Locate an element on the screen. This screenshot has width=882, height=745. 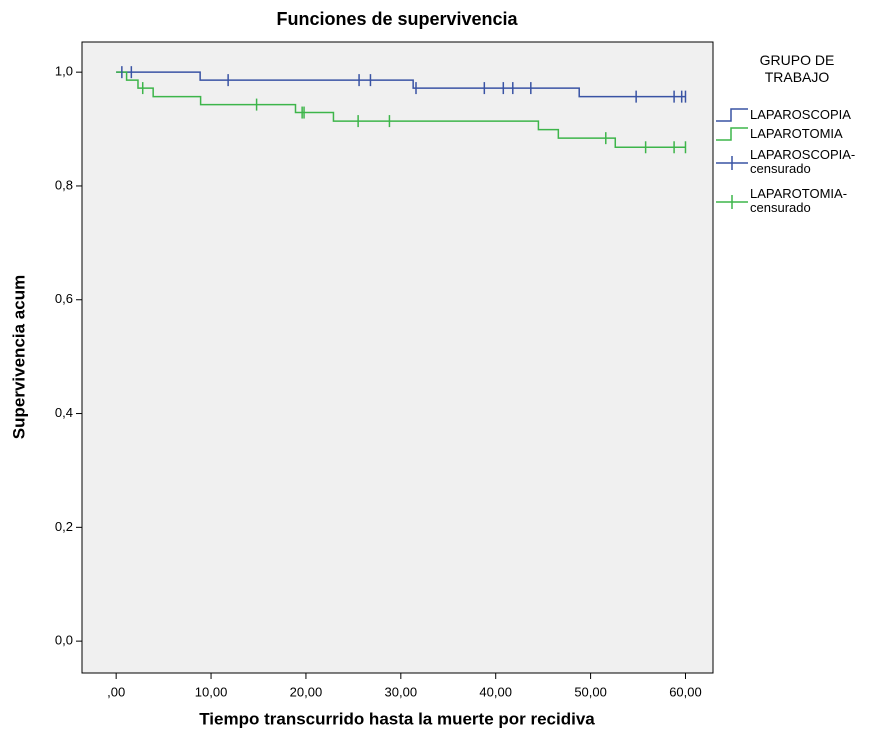
x-tick-label: 30,00 is located at coordinates (401, 691).